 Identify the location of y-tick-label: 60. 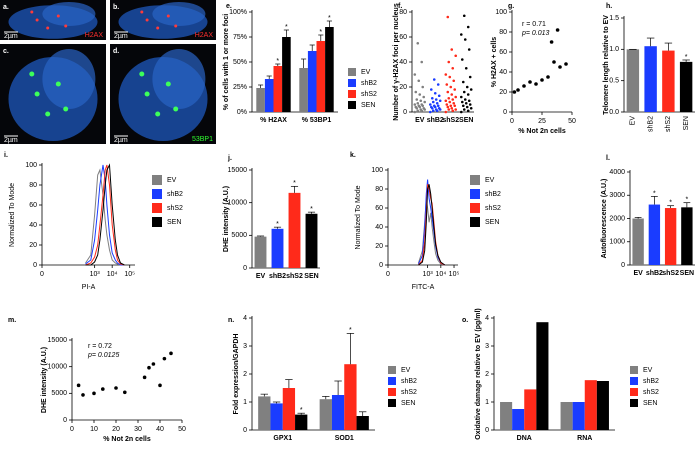
(403, 37).